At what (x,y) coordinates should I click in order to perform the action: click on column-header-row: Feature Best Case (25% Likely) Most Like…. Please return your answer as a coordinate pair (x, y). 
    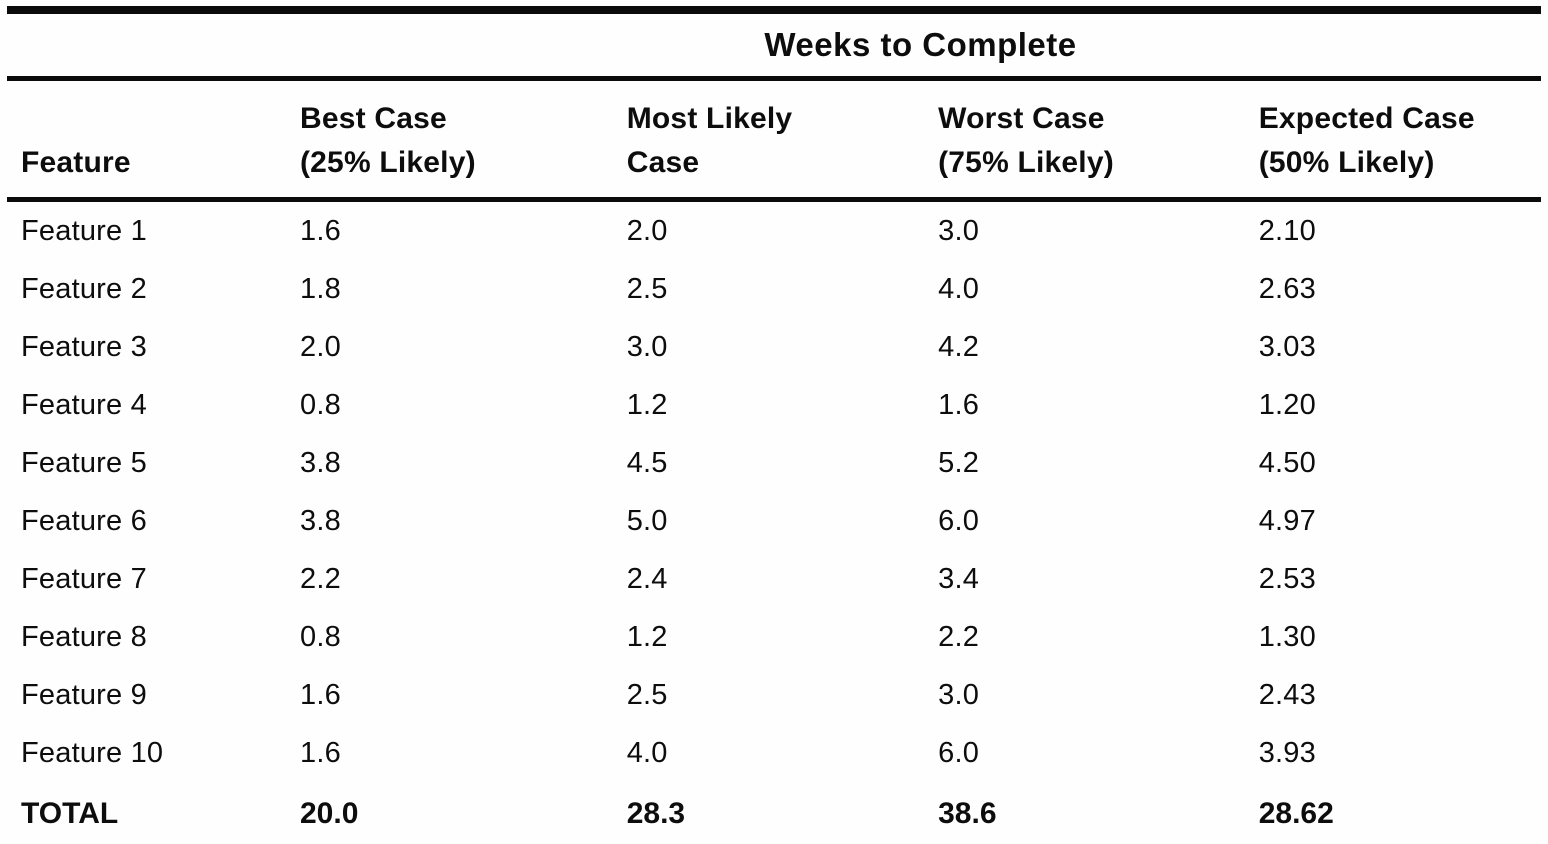
    Looking at the image, I should click on (774, 139).